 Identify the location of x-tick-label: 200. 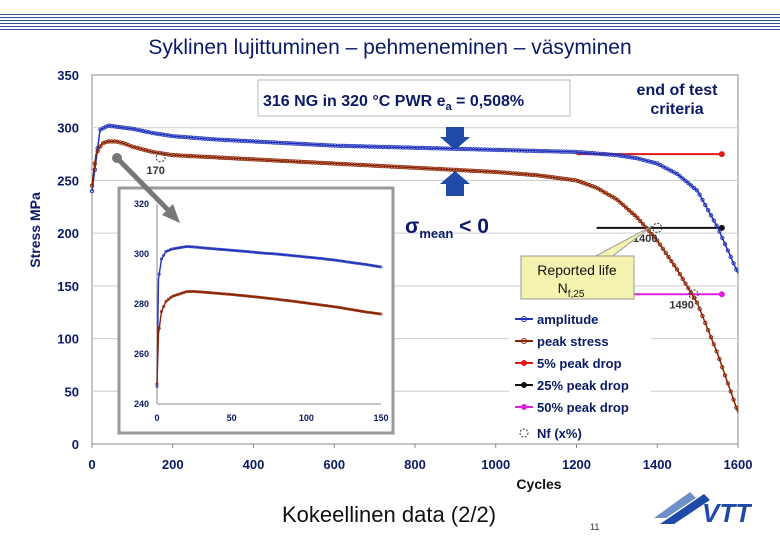
(173, 464).